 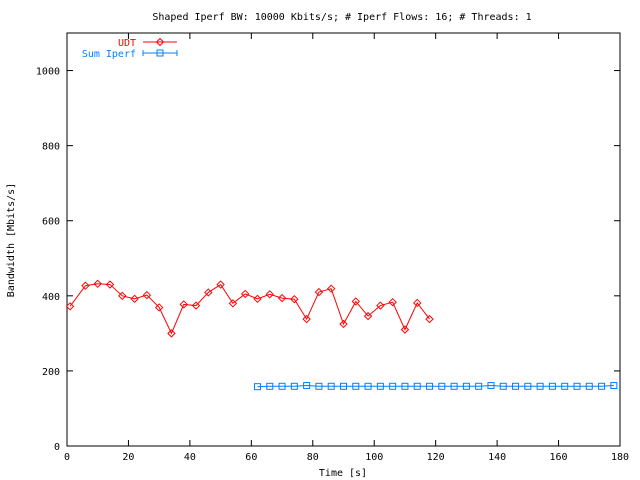 What do you see at coordinates (251, 457) in the screenshot?
I see `x-tick-label: 60` at bounding box center [251, 457].